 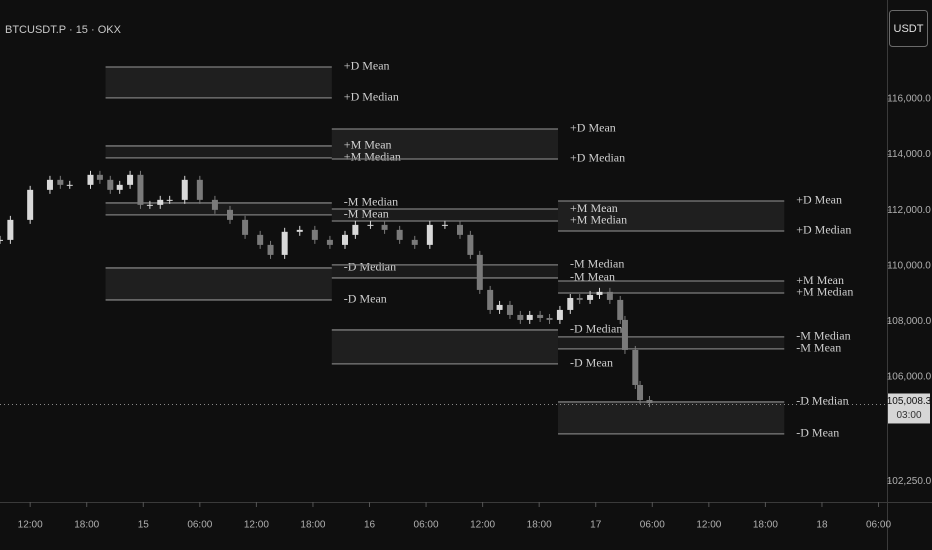 What do you see at coordinates (909, 99) in the screenshot?
I see `y-tick-label: 116,000.0` at bounding box center [909, 99].